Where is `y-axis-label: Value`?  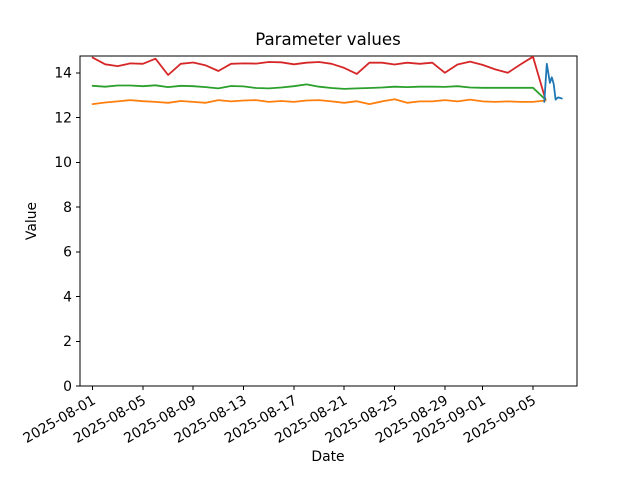
y-axis-label: Value is located at coordinates (32, 221).